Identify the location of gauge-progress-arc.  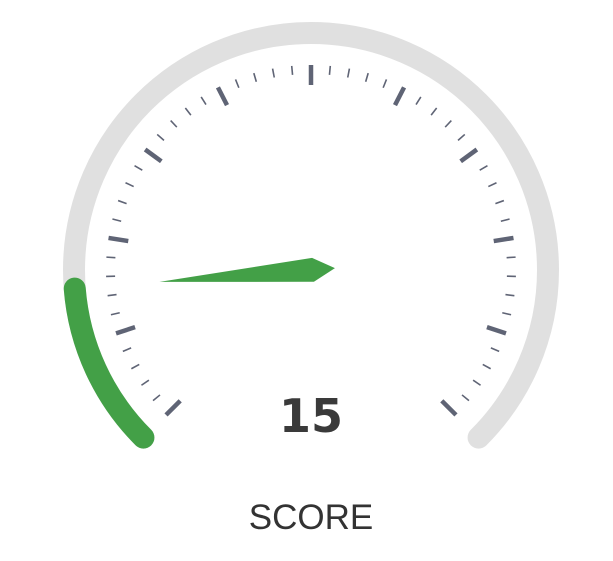
(109, 363).